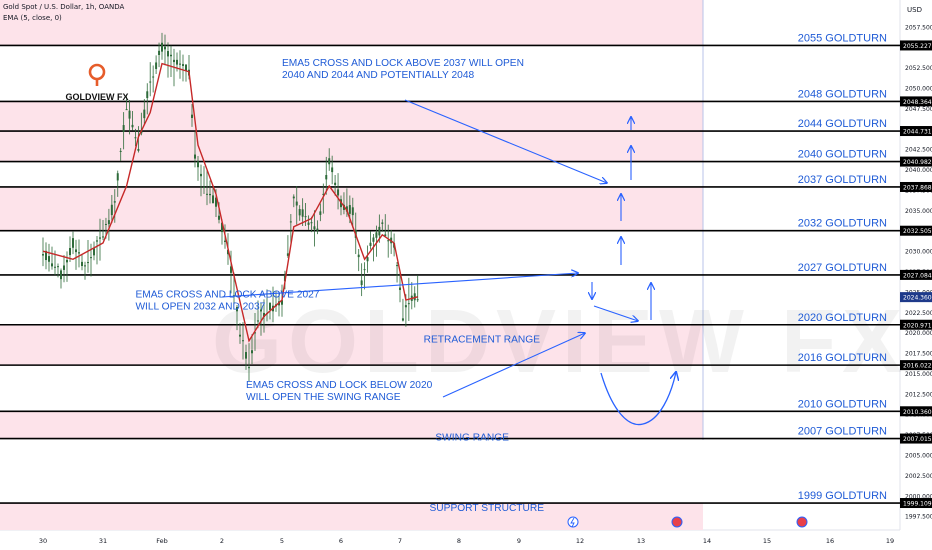 This screenshot has height=550, width=932. What do you see at coordinates (842, 358) in the screenshot?
I see `goldturn-label: 2016 GOLDTURN` at bounding box center [842, 358].